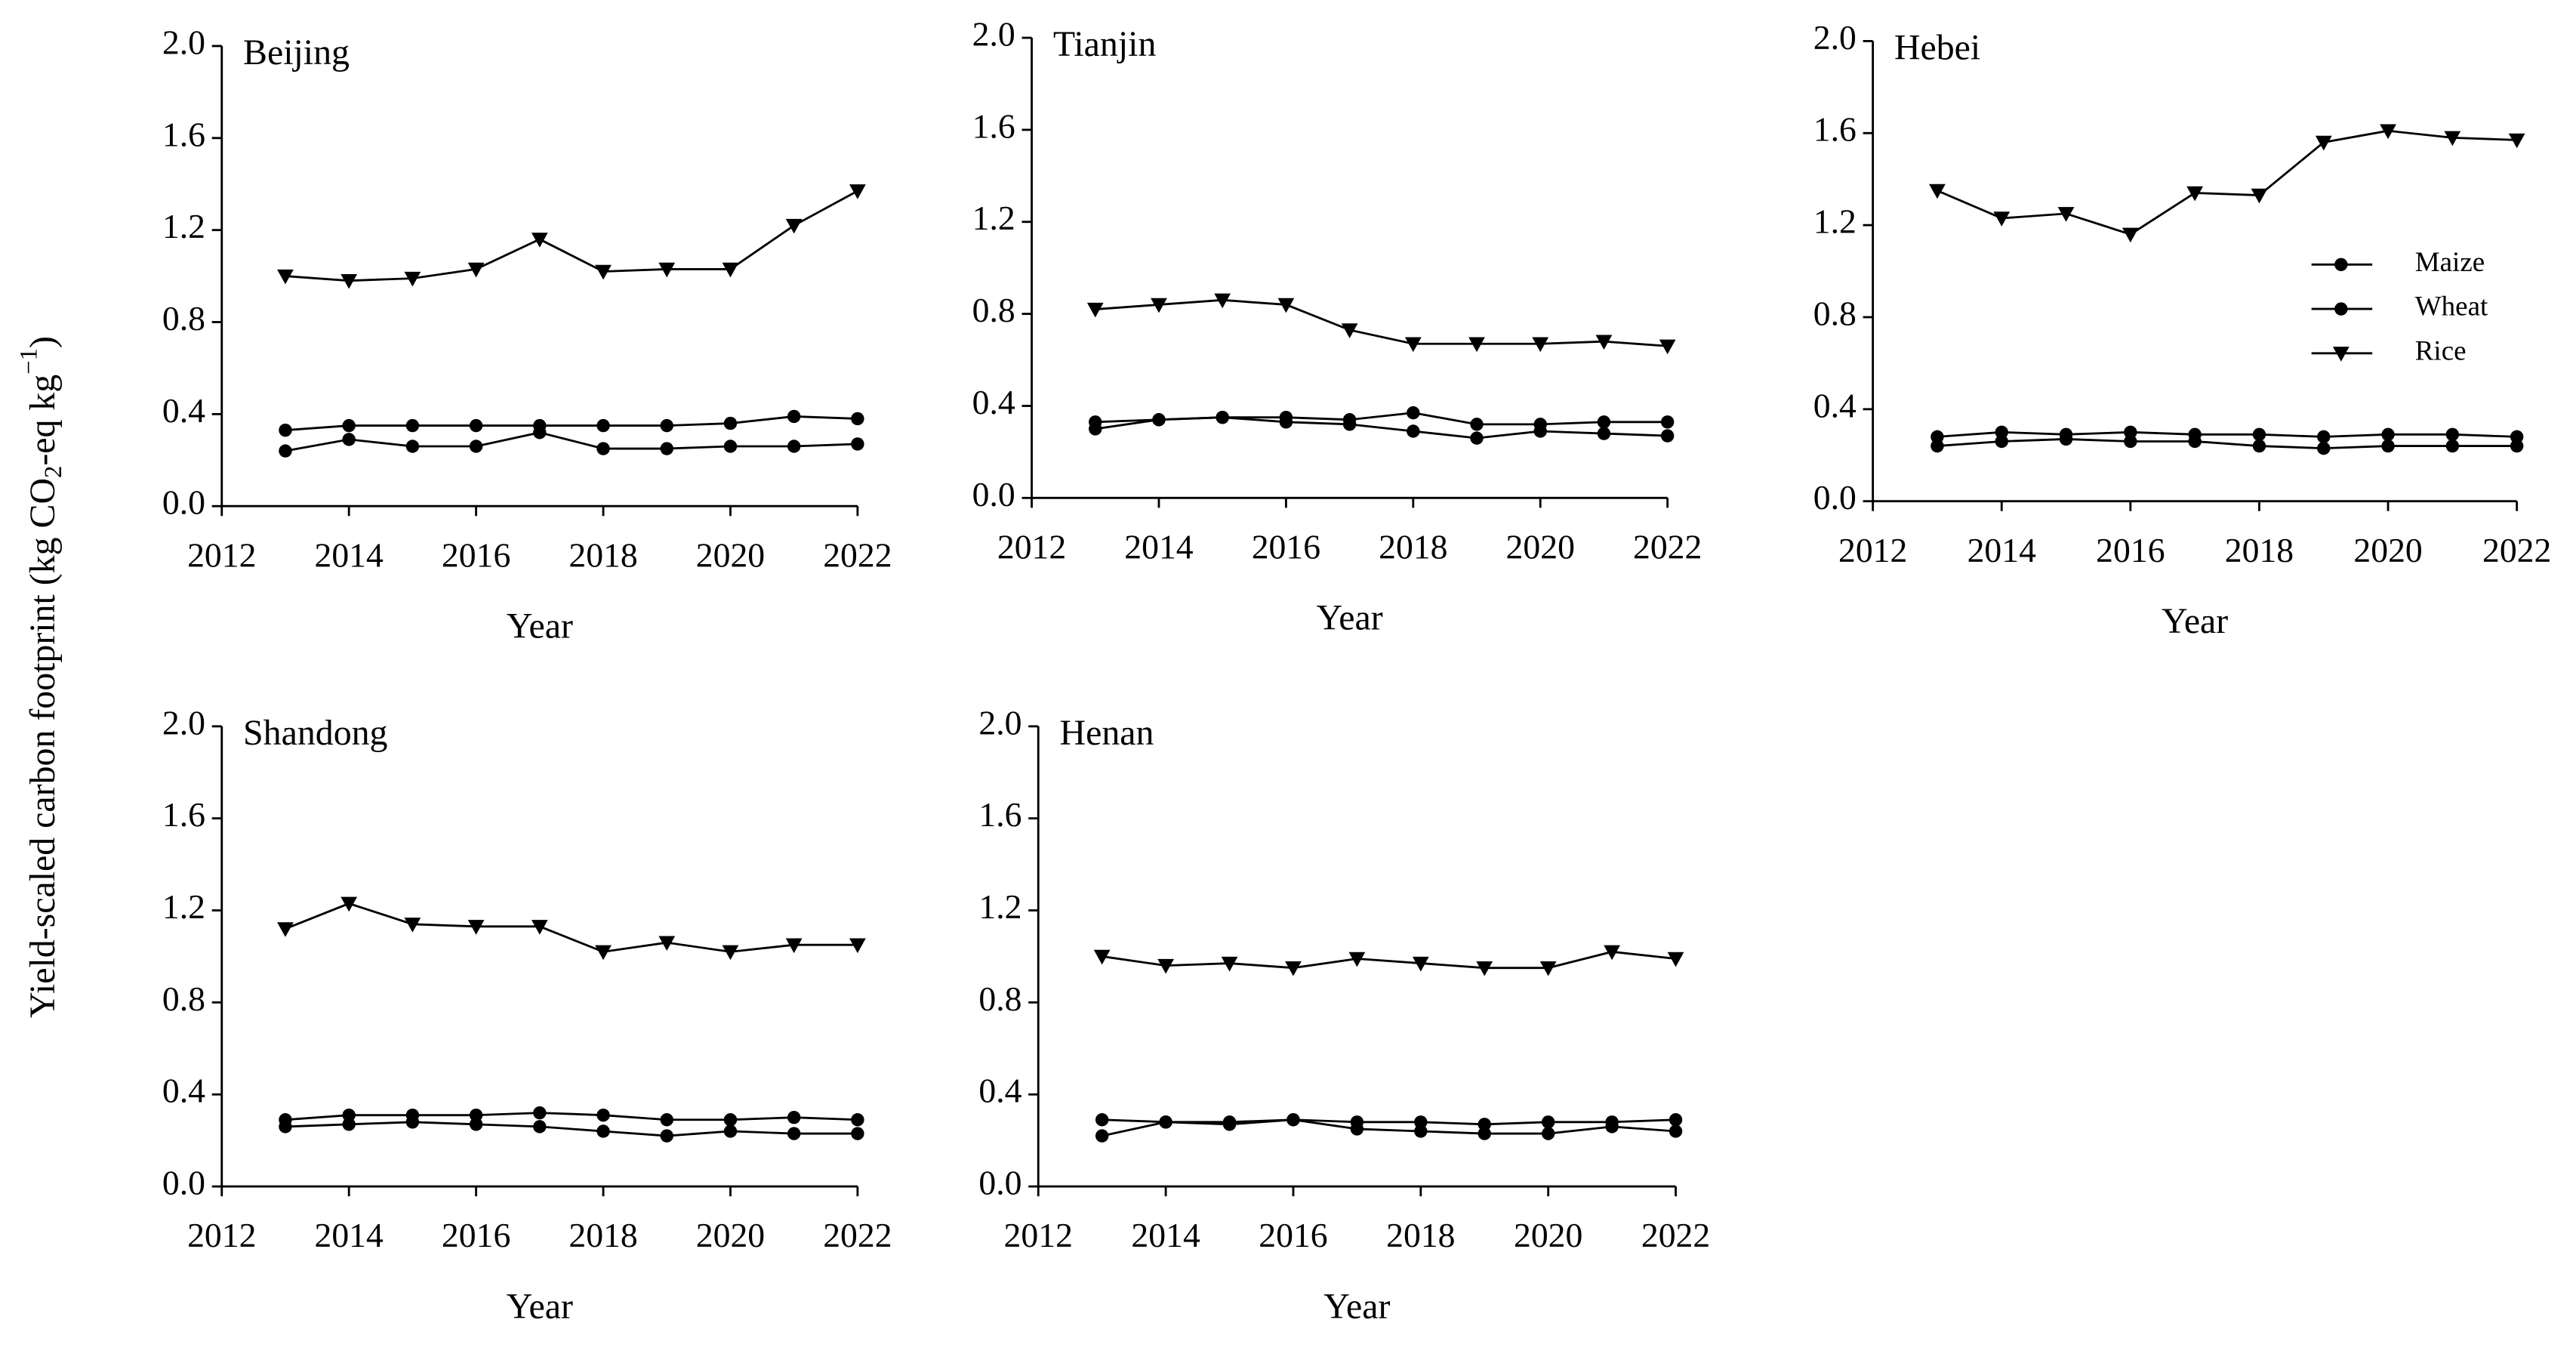  What do you see at coordinates (29, 361) in the screenshot?
I see `y-title-sup: −1` at bounding box center [29, 361].